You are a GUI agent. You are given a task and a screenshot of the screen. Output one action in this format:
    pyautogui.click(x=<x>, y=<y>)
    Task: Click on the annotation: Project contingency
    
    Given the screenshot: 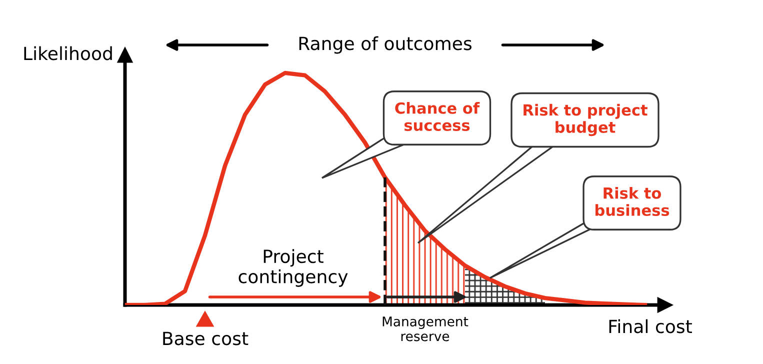 What is the action you would take?
    pyautogui.click(x=293, y=268)
    